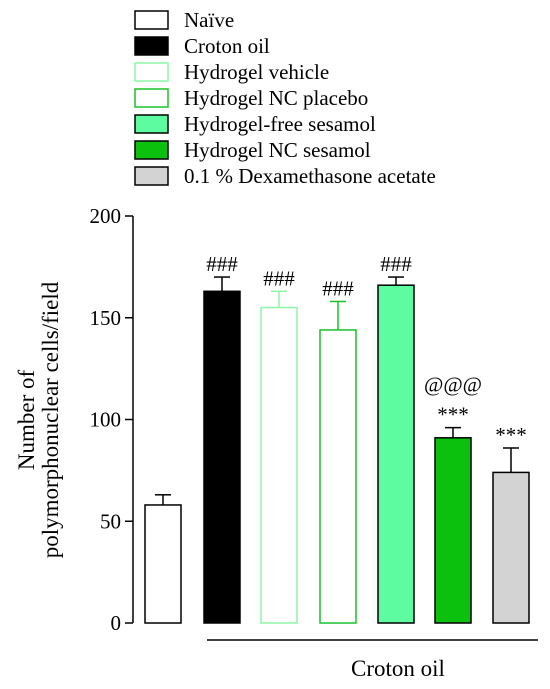 This screenshot has height=689, width=550. What do you see at coordinates (106, 216) in the screenshot?
I see `y-tick-label: 200` at bounding box center [106, 216].